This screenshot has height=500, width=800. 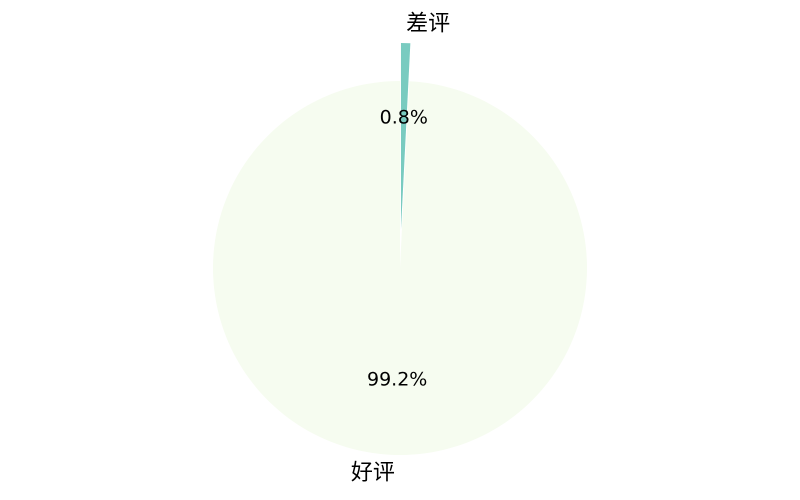 I want to click on slice-label-1: 好评, so click(x=373, y=473).